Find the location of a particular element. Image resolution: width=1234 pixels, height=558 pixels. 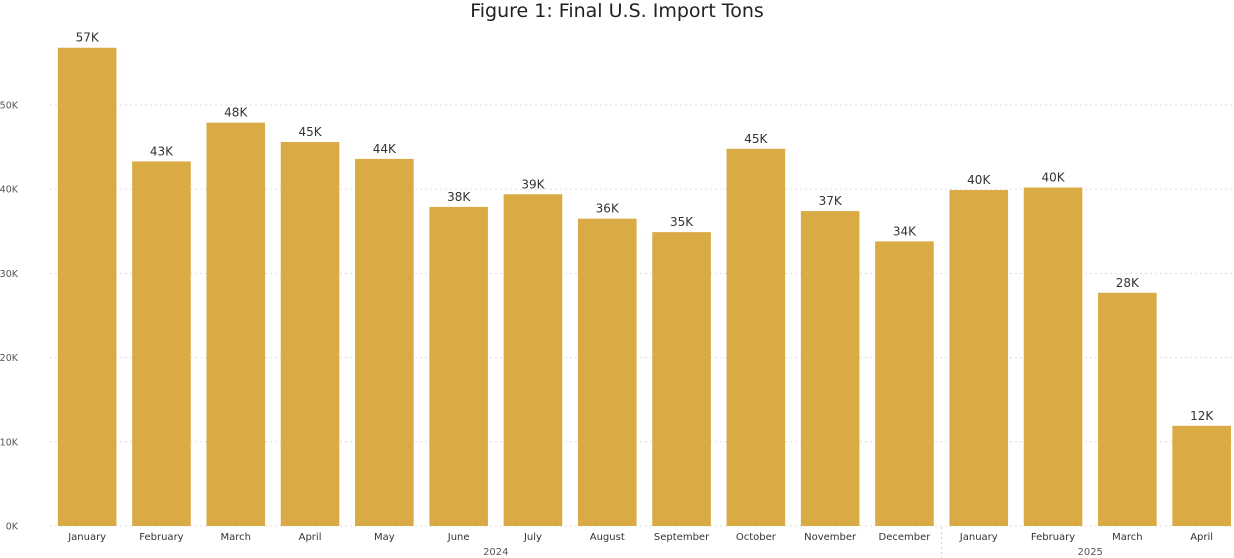

x-tick-label: December is located at coordinates (905, 537).